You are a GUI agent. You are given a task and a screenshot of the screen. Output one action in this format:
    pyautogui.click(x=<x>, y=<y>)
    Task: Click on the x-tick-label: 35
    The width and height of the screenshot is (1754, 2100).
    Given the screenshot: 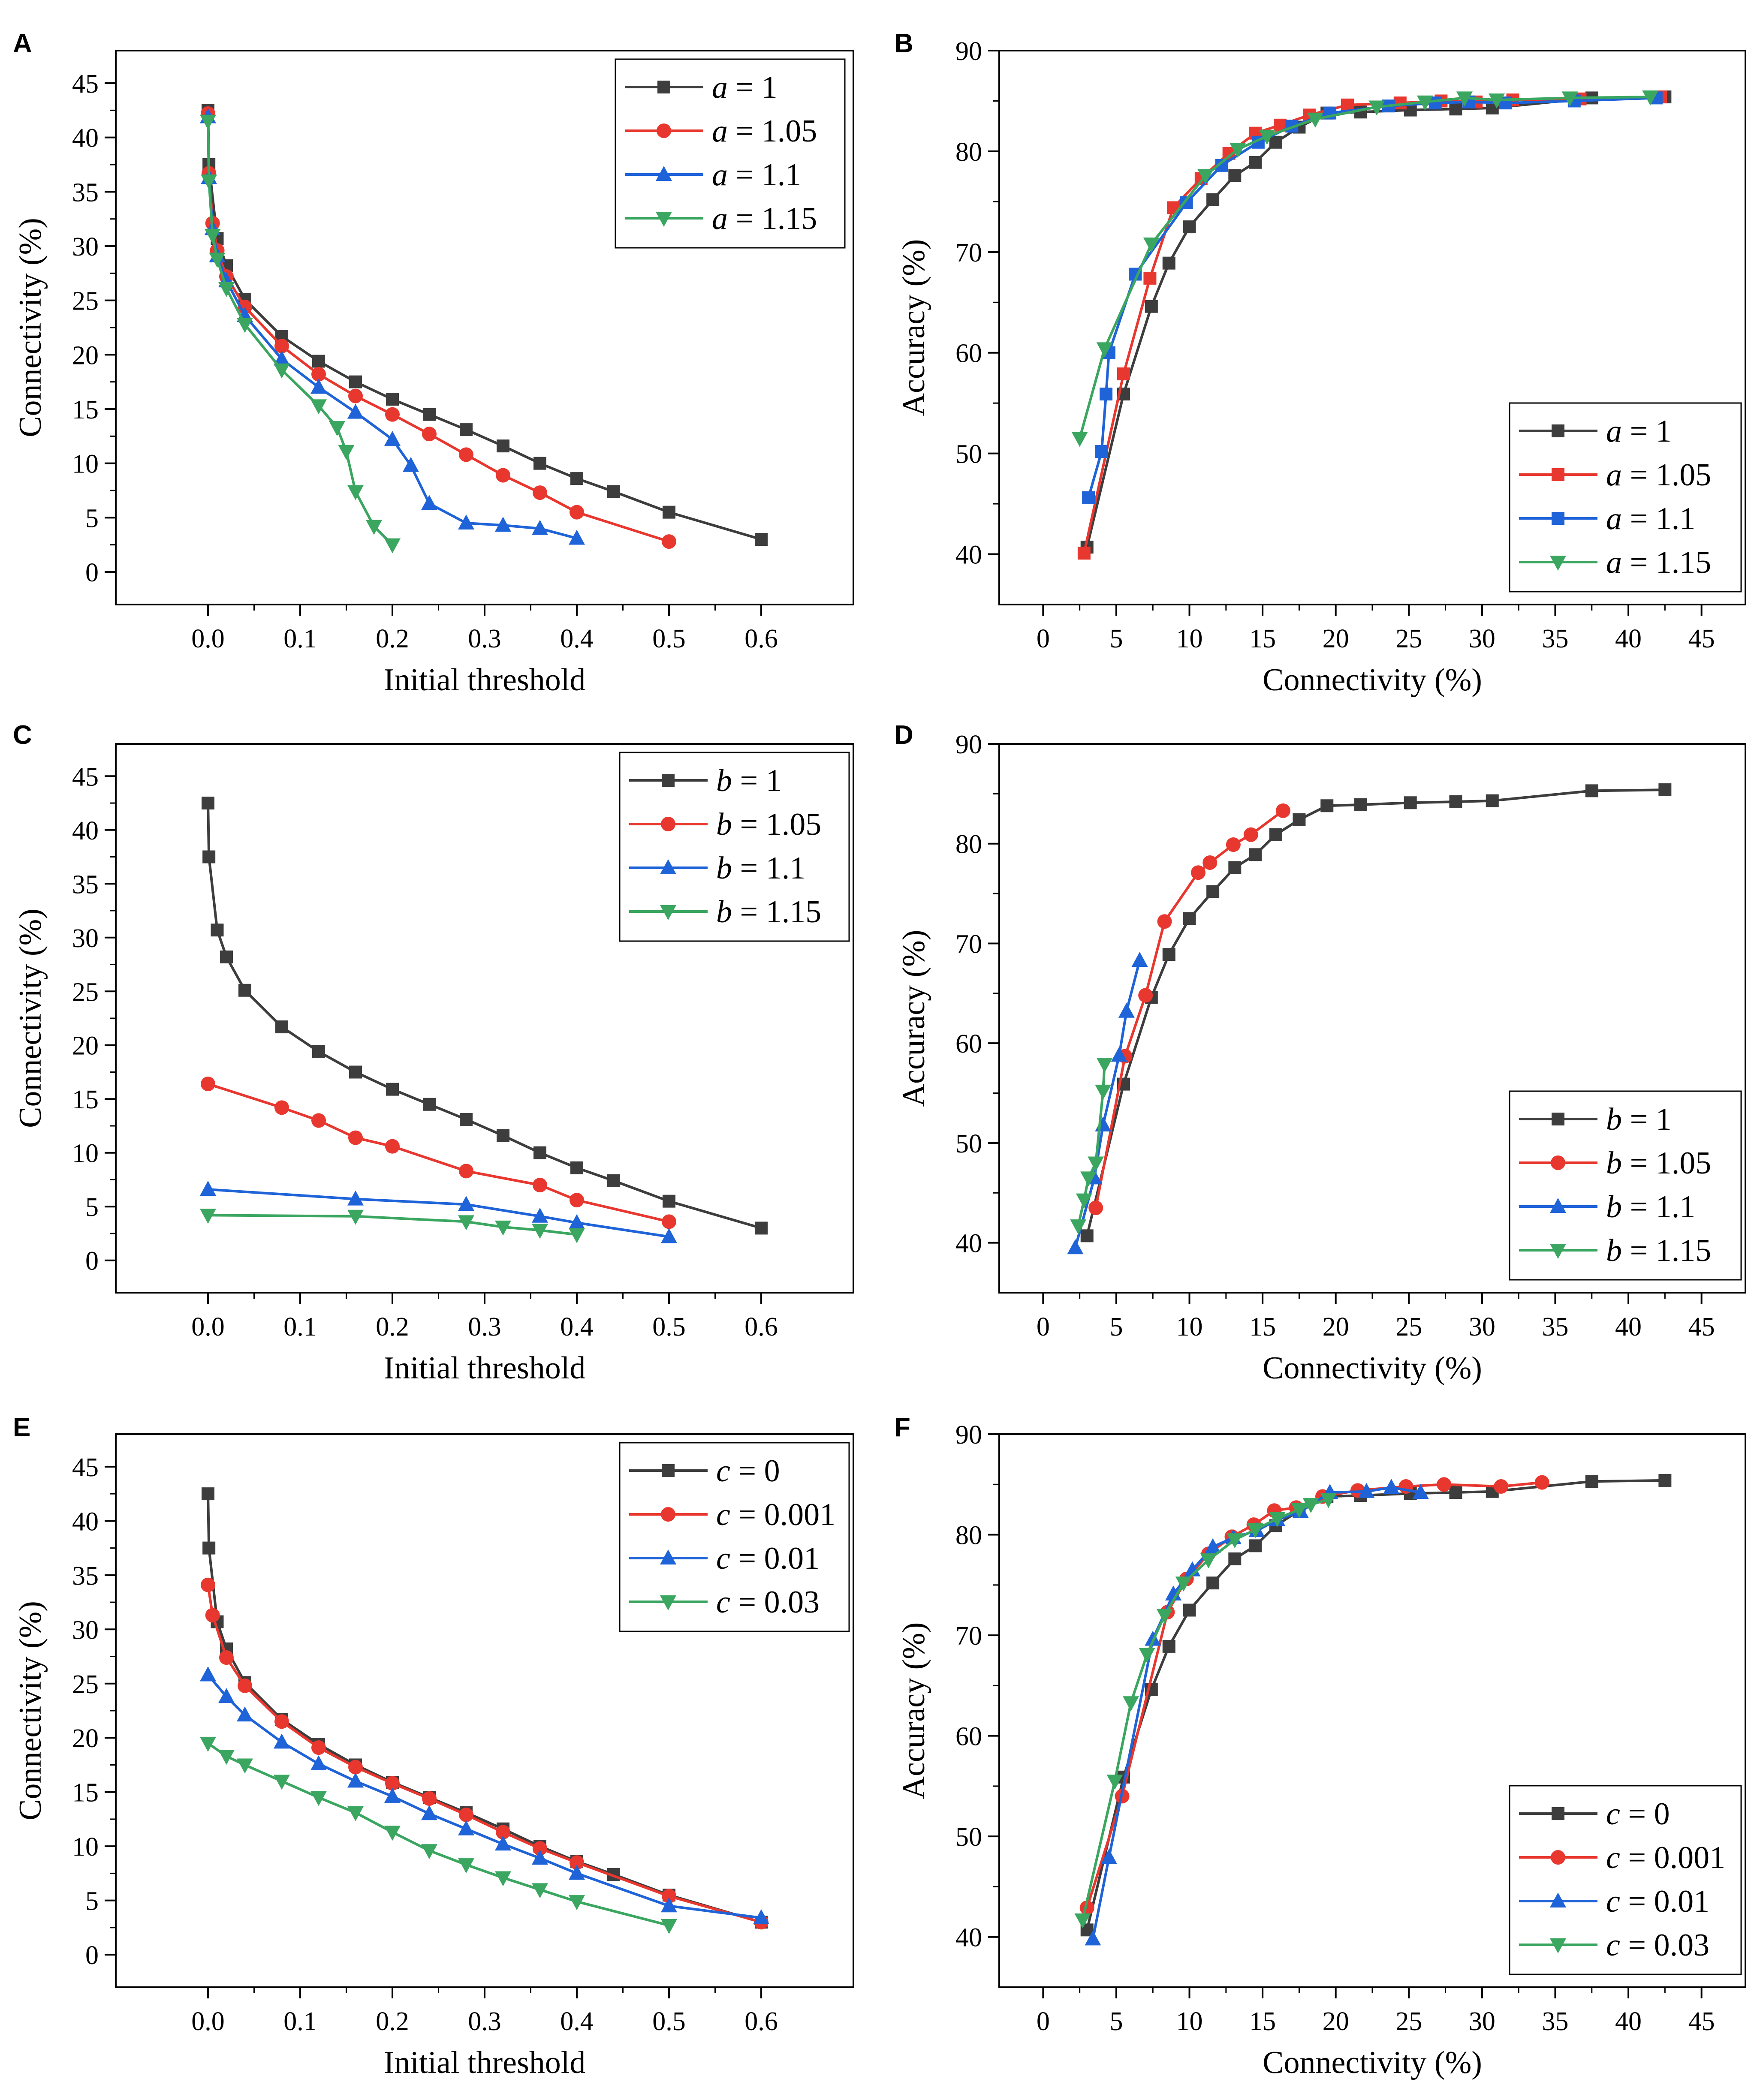 What is the action you would take?
    pyautogui.click(x=1555, y=1327)
    